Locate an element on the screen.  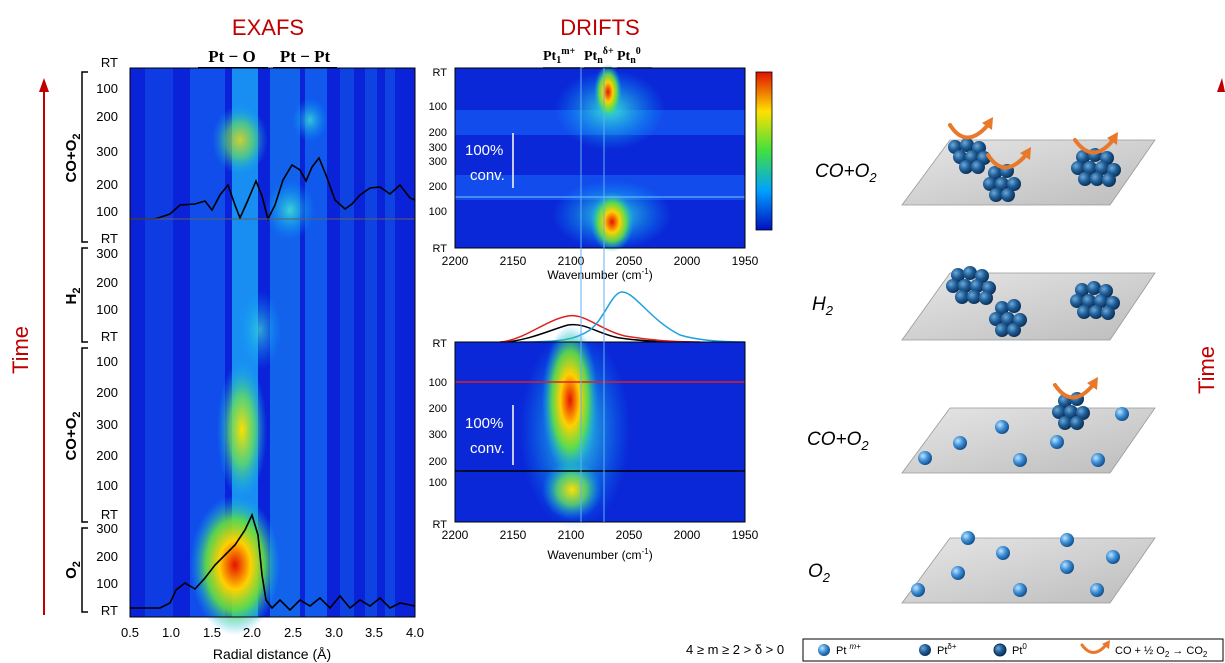
cluster-row1-b is located at coordinates (1002, 183).